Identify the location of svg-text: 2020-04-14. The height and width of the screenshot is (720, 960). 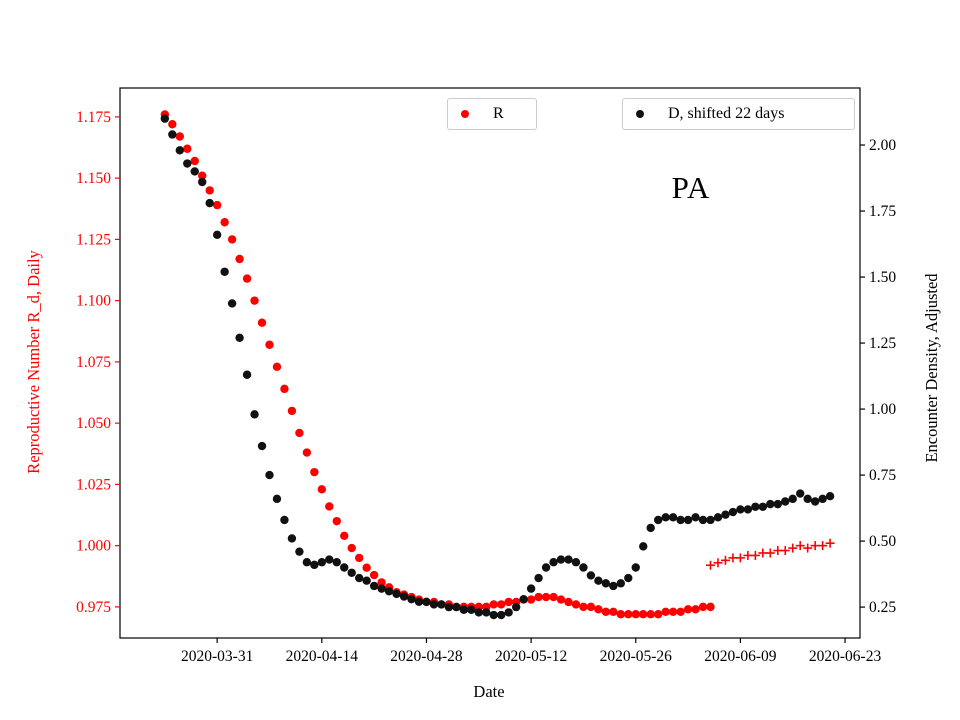
(322, 656).